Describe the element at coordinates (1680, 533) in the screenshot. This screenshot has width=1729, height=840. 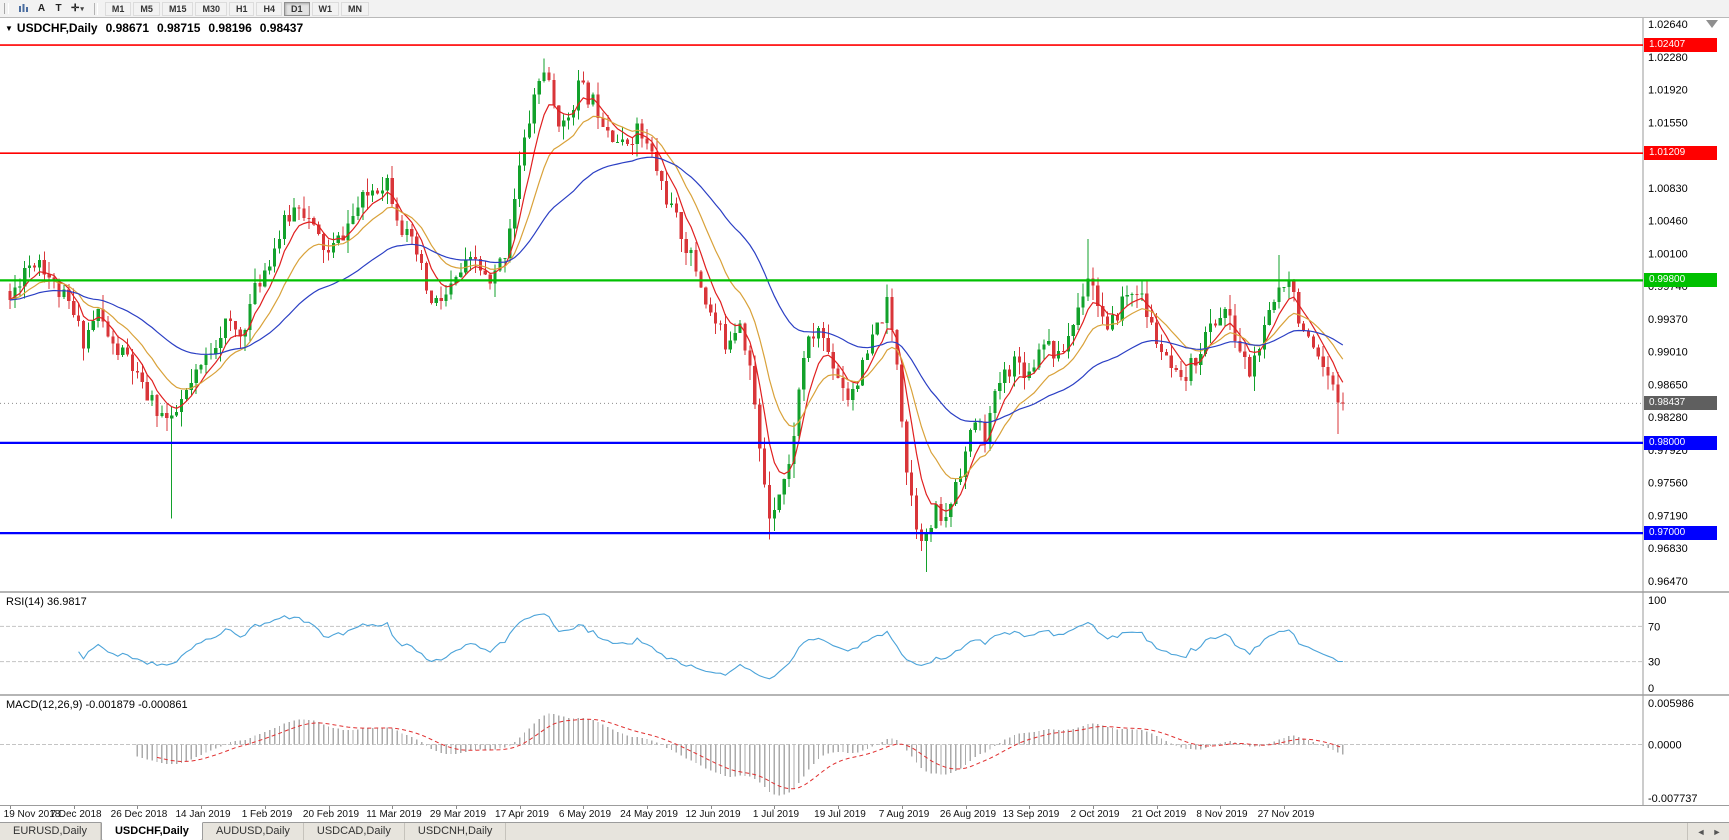
I see `price-line-badge: 0.97000` at that location.